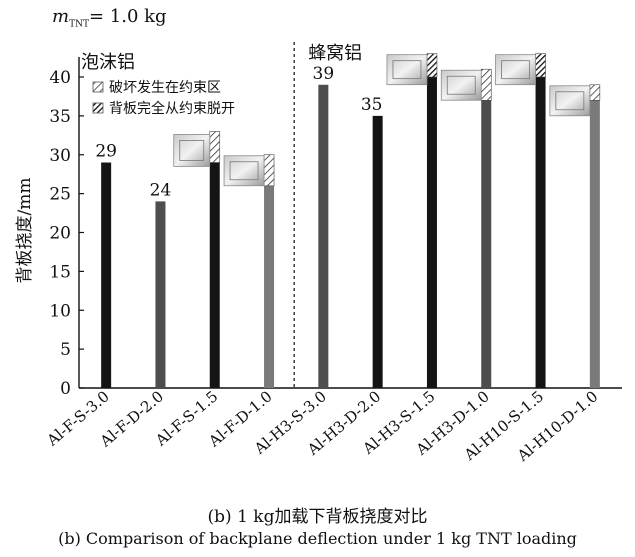 The image size is (635, 557). I want to click on mass-label: mTNT= 1.0 kg, so click(109, 18).